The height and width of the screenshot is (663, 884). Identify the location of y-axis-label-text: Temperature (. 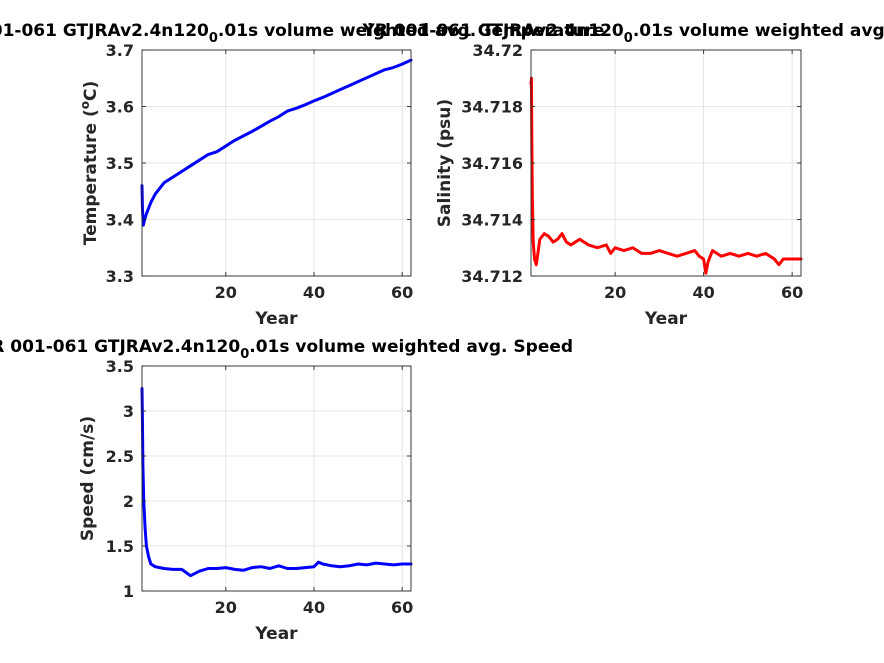
(91, 177).